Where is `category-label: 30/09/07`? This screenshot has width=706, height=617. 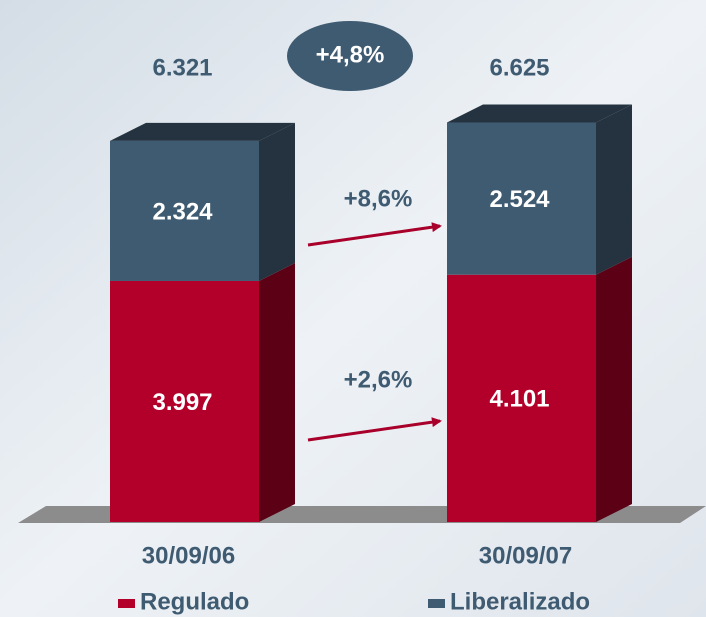 category-label: 30/09/07 is located at coordinates (525, 555).